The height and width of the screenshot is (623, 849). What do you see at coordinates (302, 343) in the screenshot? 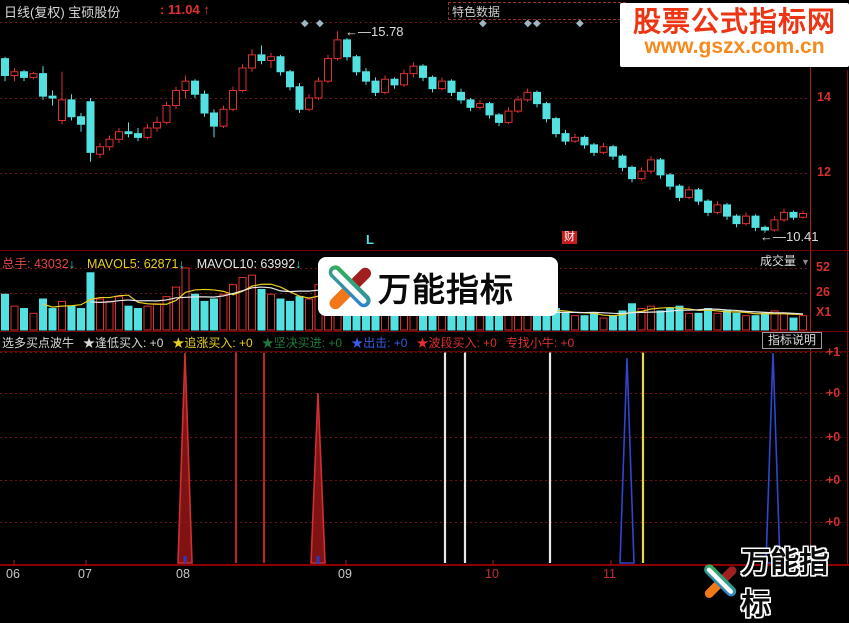
I see `indicator-signal-label: ★坚决买进: +0` at bounding box center [302, 343].